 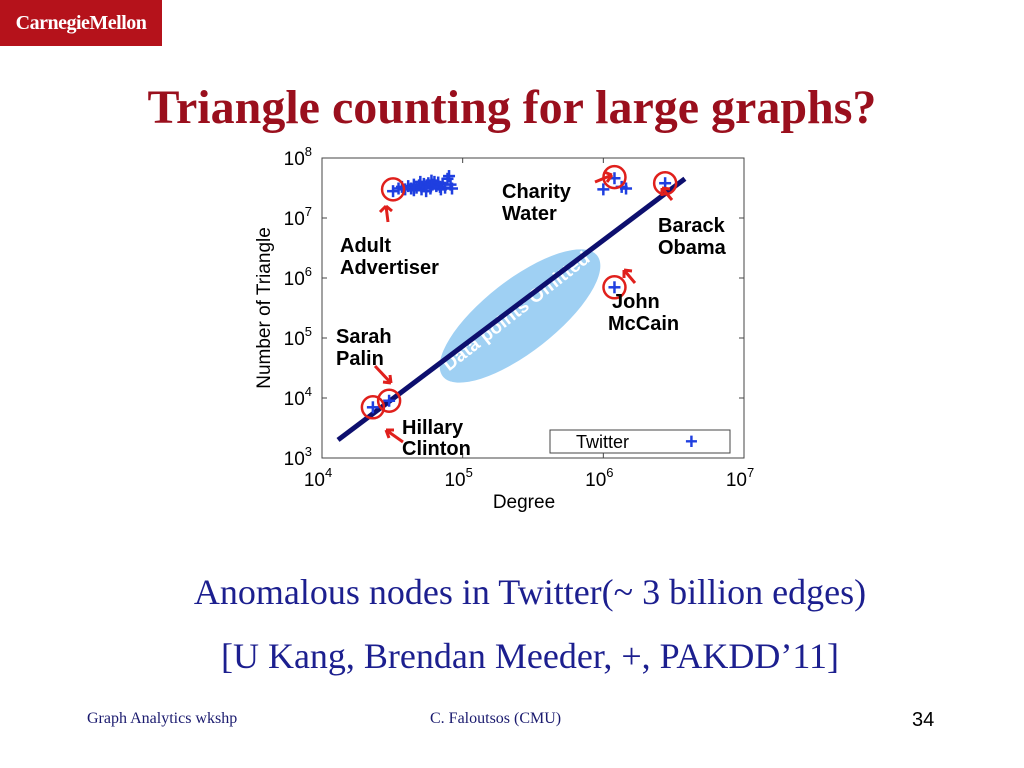 I want to click on slide-title: Triangle counting for large graphs?, so click(x=512, y=107).